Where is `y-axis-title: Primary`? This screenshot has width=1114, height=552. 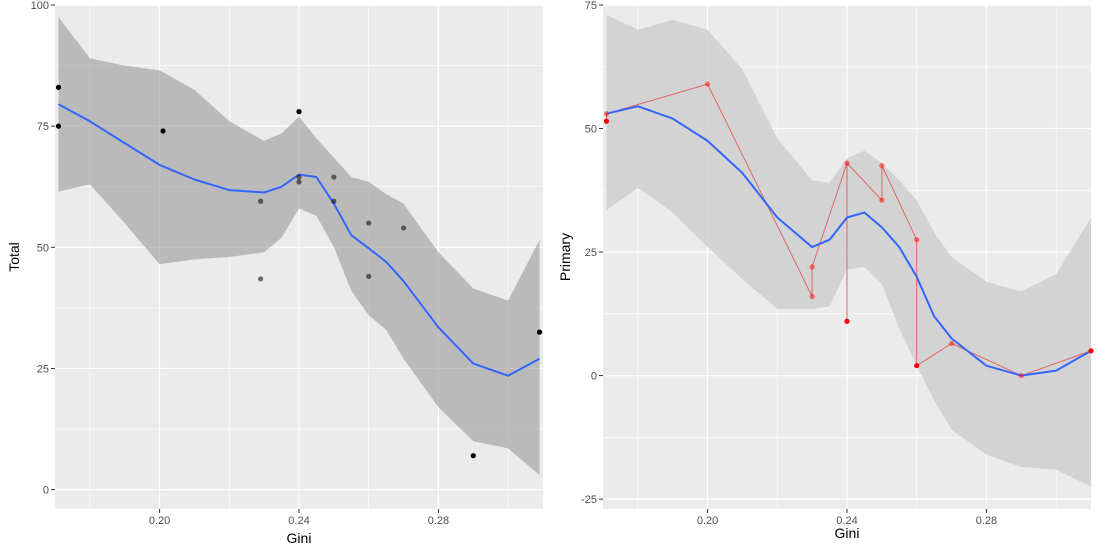 y-axis-title: Primary is located at coordinates (565, 257).